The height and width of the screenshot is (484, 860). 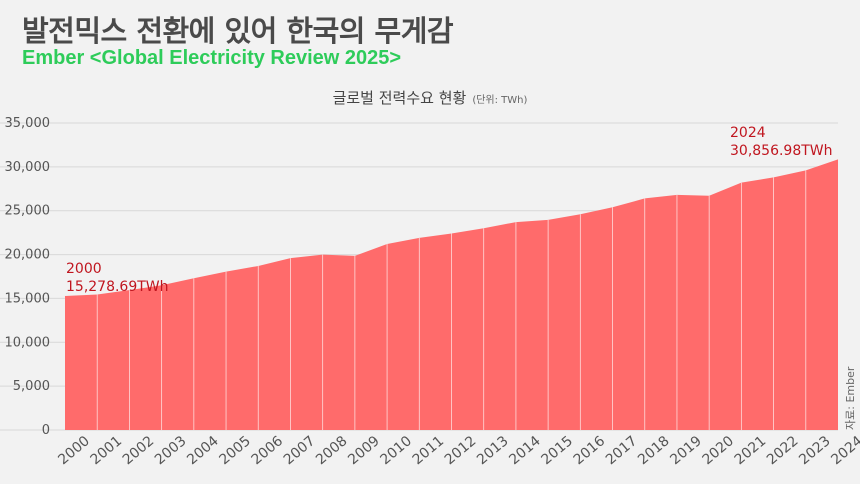 What do you see at coordinates (107, 450) in the screenshot?
I see `x-tick-label: 2001` at bounding box center [107, 450].